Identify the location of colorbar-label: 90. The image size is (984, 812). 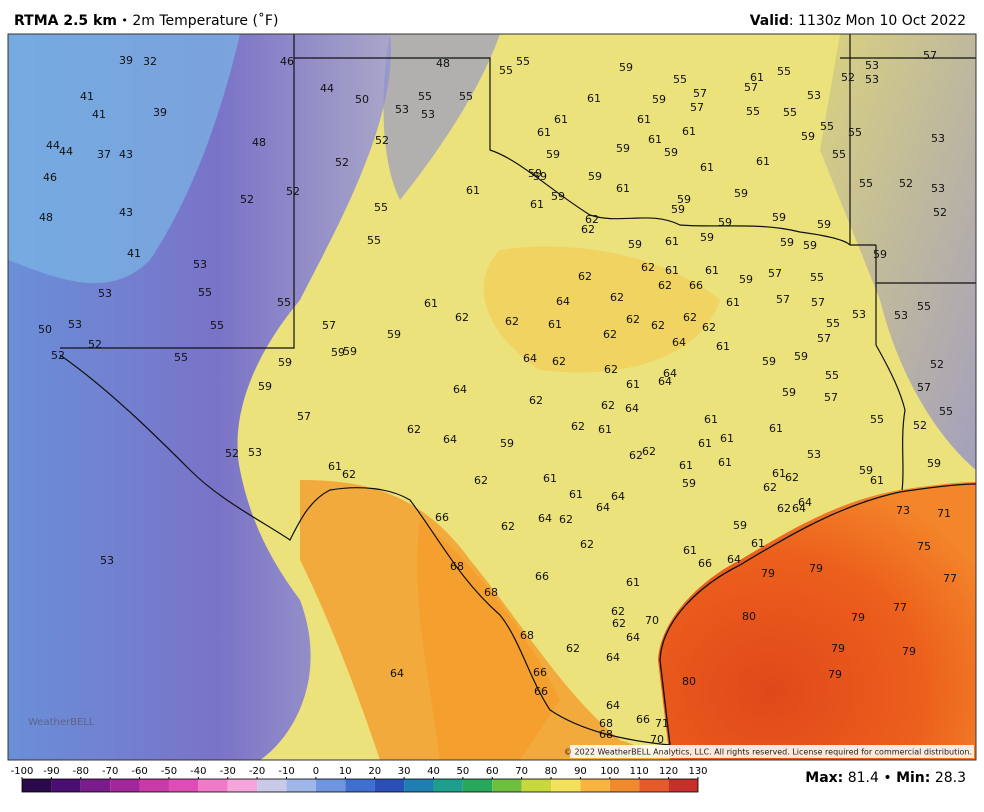
(580, 771).